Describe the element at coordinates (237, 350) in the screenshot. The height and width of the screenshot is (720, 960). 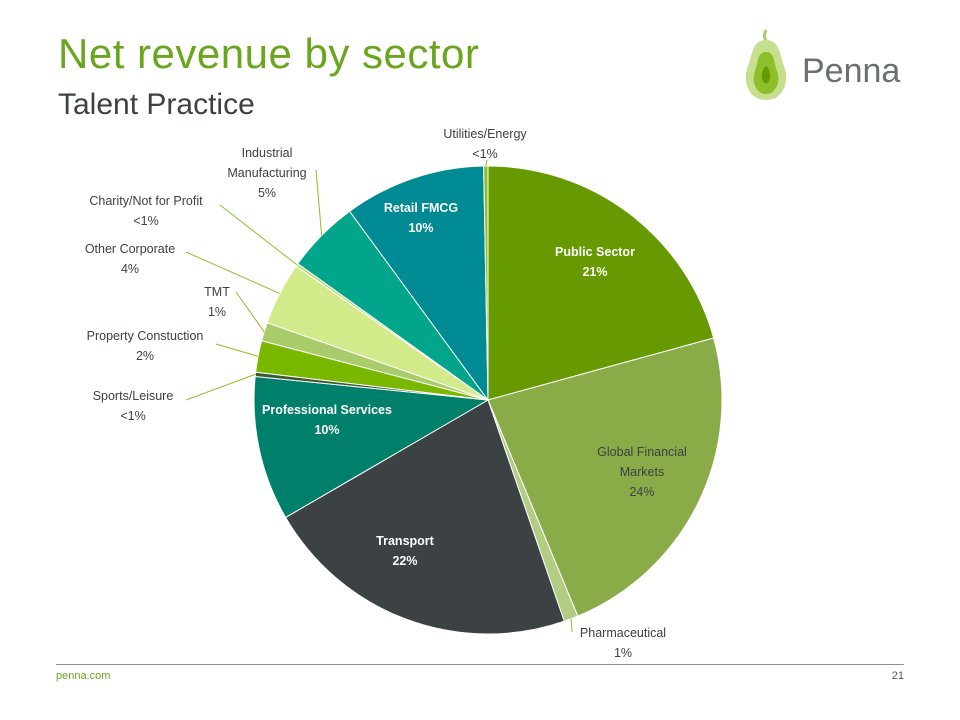
I see `leader-line-property-constuction` at that location.